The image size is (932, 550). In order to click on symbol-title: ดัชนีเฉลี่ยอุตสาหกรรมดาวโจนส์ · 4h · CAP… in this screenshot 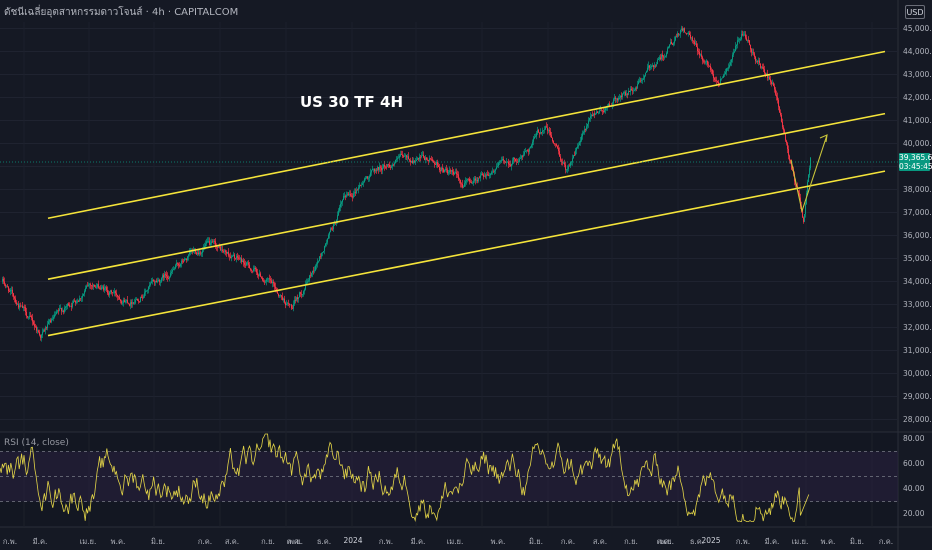, I will do `click(121, 12)`.